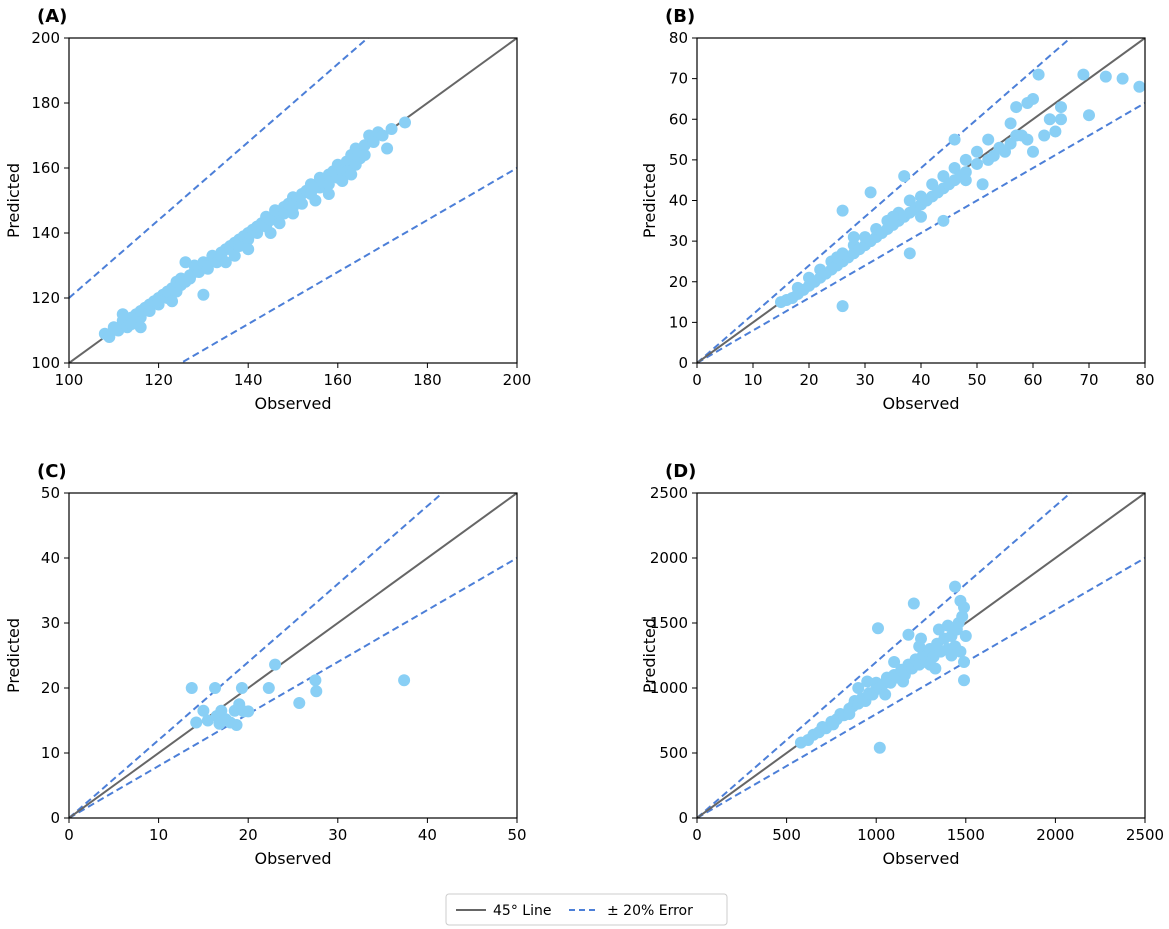 The height and width of the screenshot is (929, 1169). What do you see at coordinates (248, 835) in the screenshot?
I see `x-tick-label: 20` at bounding box center [248, 835].